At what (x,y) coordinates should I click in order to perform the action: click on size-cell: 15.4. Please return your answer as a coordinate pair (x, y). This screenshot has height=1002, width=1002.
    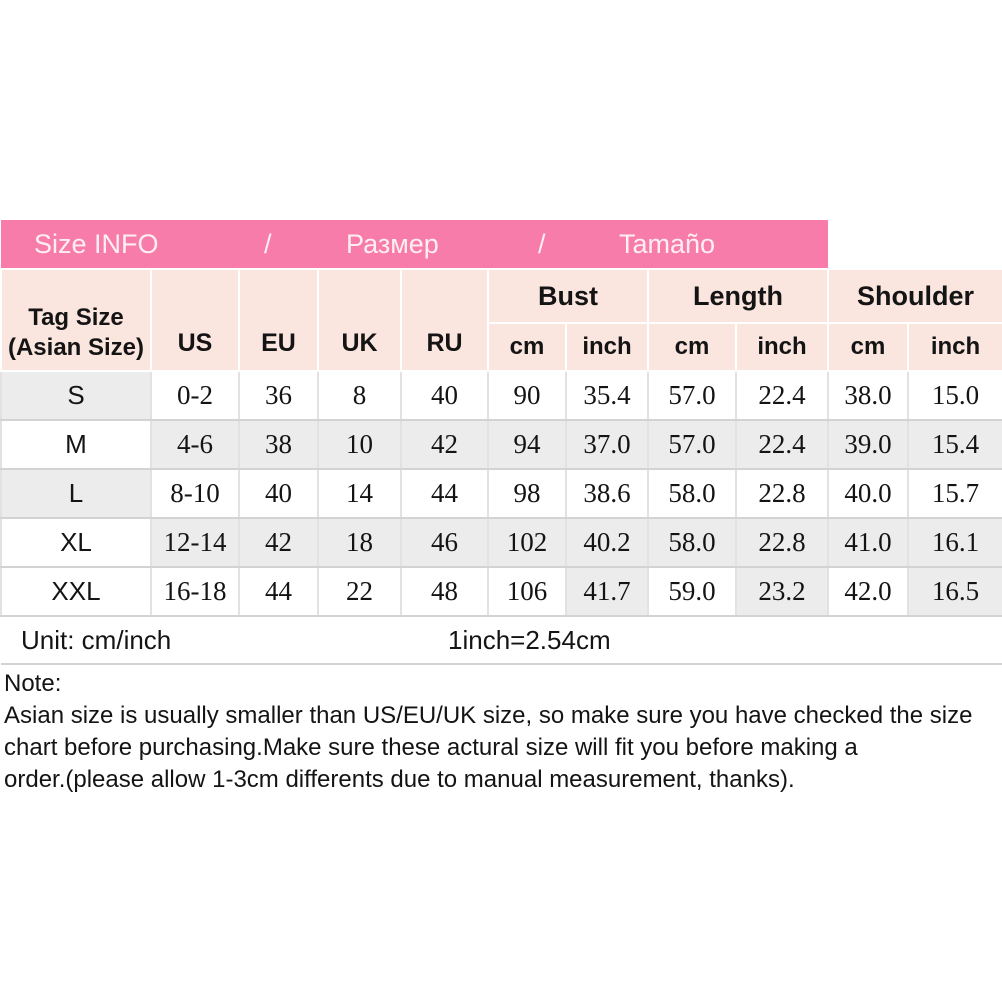
    Looking at the image, I should click on (954, 444).